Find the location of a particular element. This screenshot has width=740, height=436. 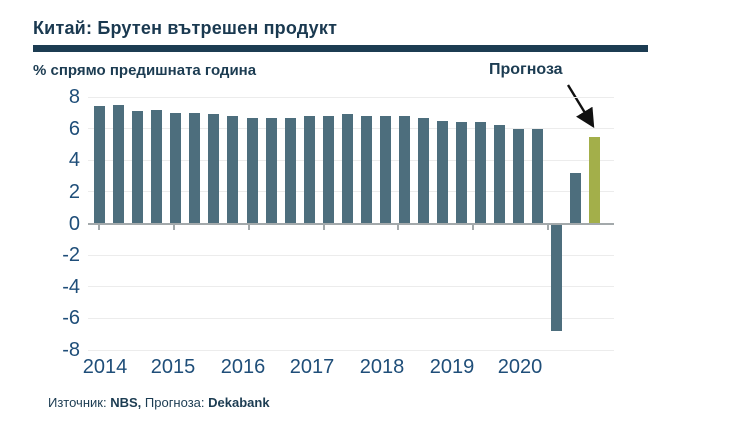

bar-2020-q3-(прогноза) is located at coordinates (595, 180).